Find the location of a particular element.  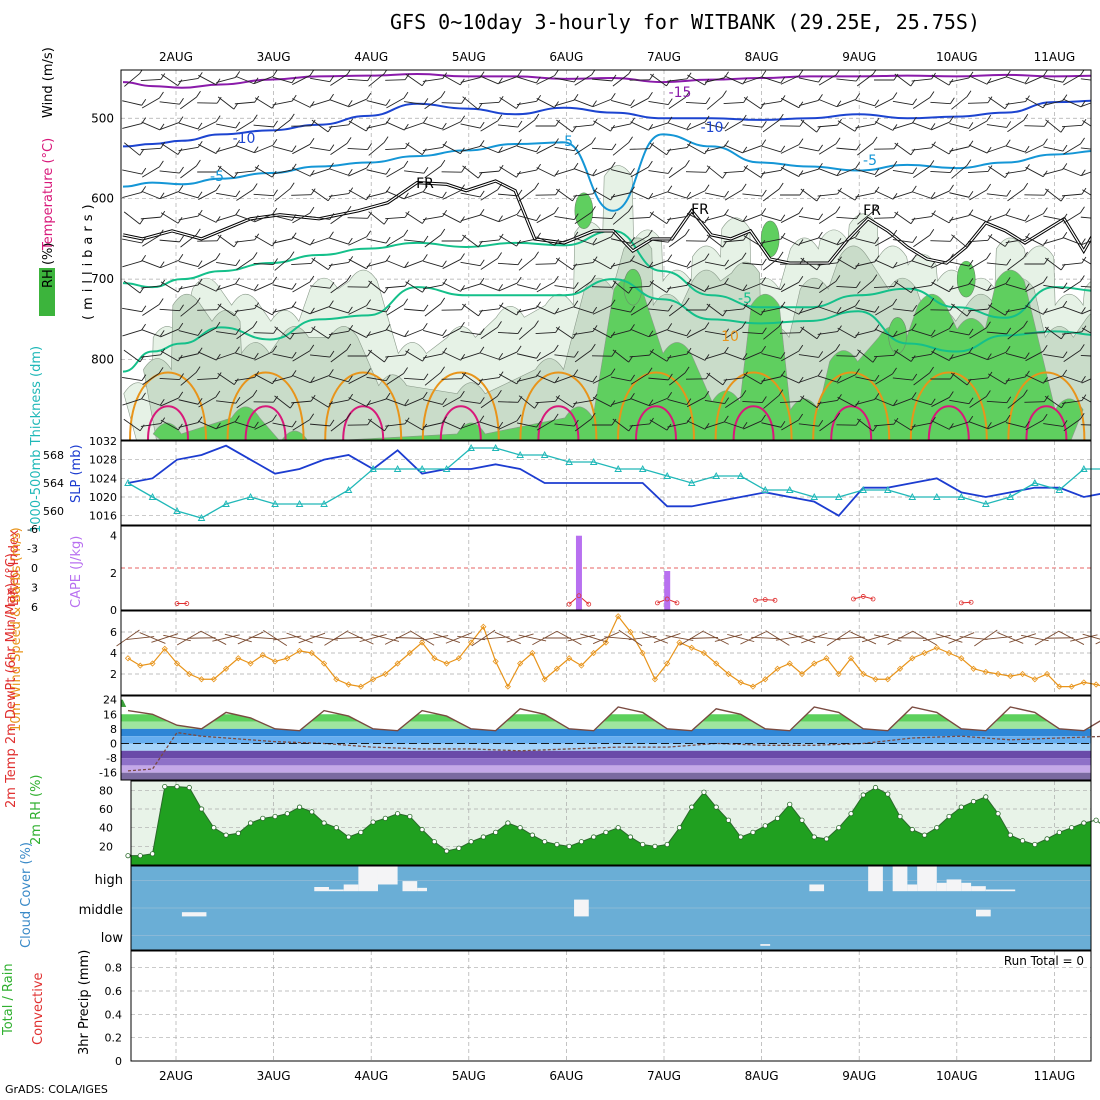

date-label-top: 4AUG is located at coordinates (371, 57).